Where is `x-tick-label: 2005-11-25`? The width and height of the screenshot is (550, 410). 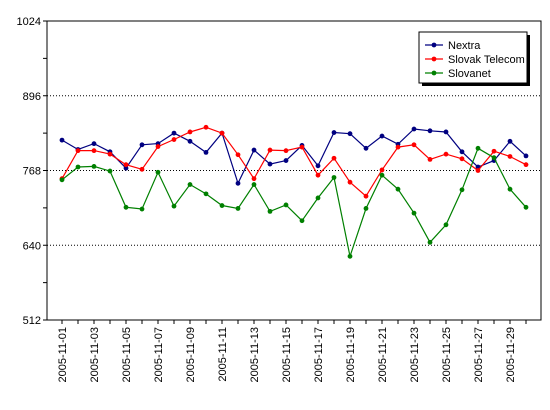 x-tick-label: 2005-11-25 is located at coordinates (447, 354).